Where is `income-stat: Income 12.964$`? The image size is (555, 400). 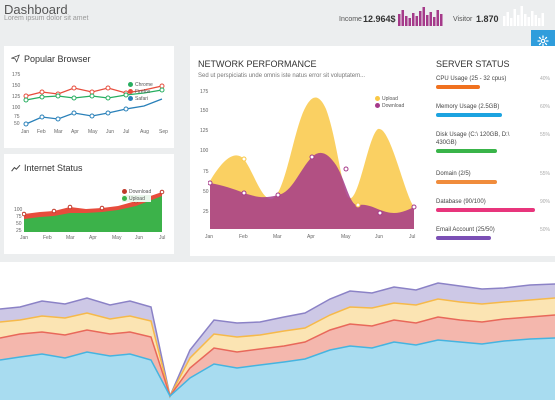
income-stat: Income 12.964$ is located at coordinates (392, 16).